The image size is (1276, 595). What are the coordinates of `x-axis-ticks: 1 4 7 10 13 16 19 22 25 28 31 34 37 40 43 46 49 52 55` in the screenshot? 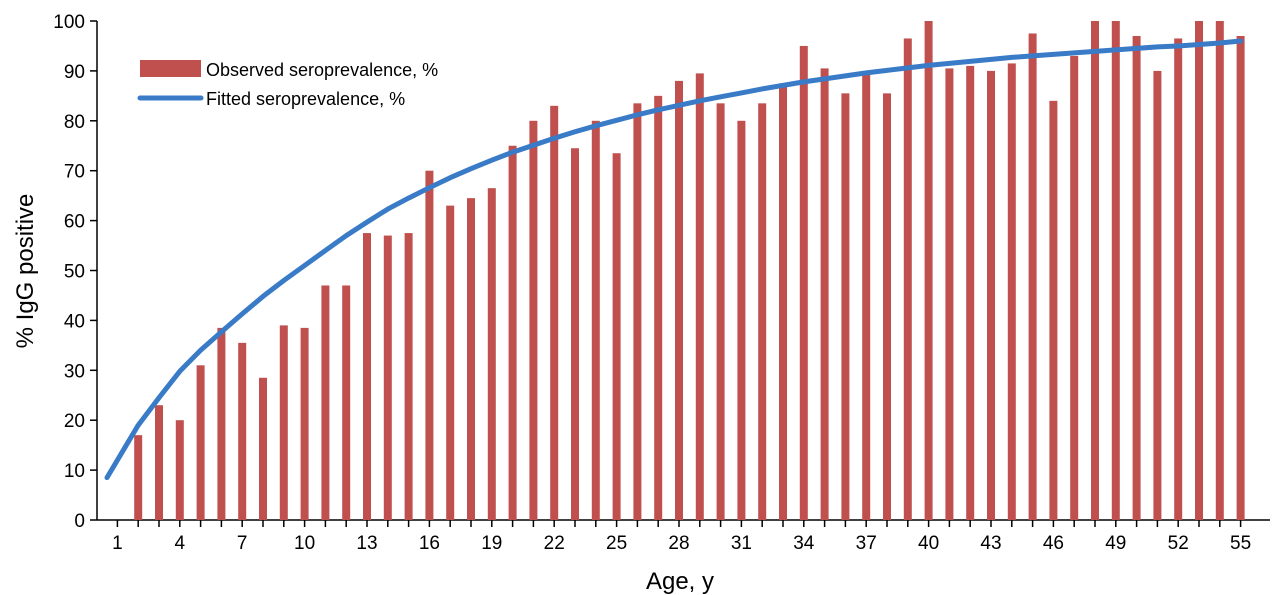 It's located at (681, 537).